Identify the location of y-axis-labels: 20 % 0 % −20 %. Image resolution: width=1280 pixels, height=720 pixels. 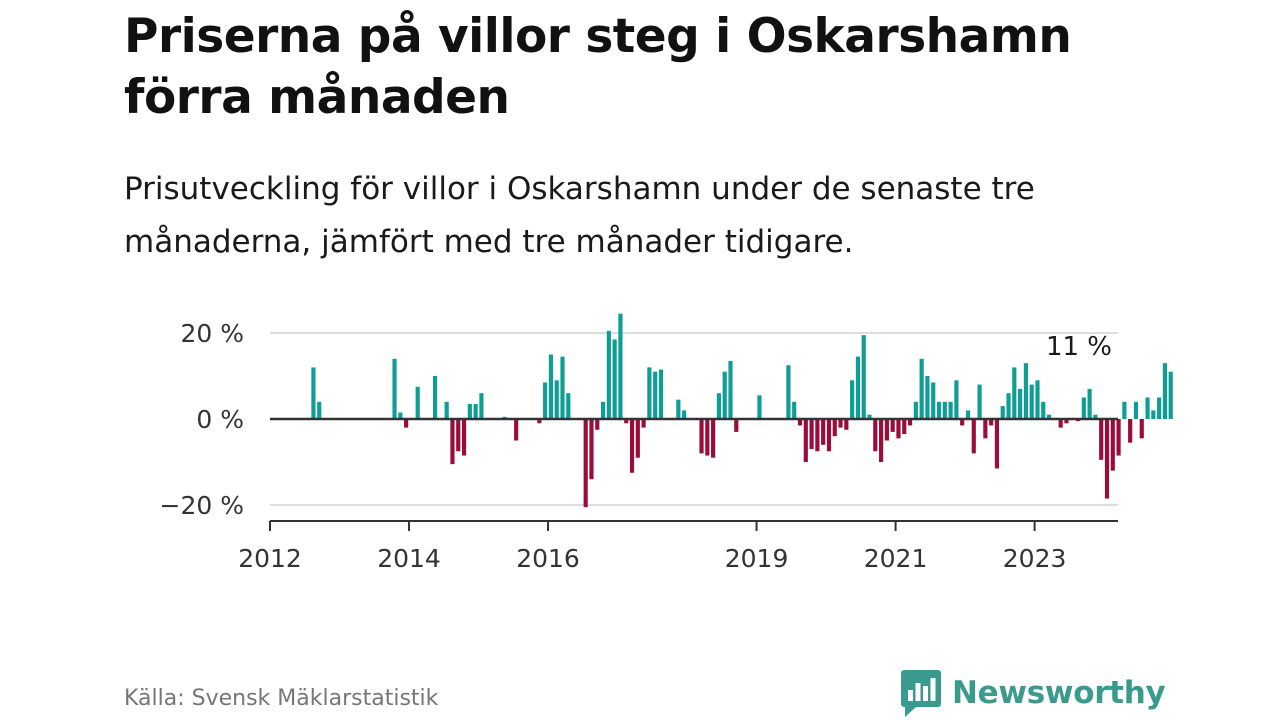
(202, 419).